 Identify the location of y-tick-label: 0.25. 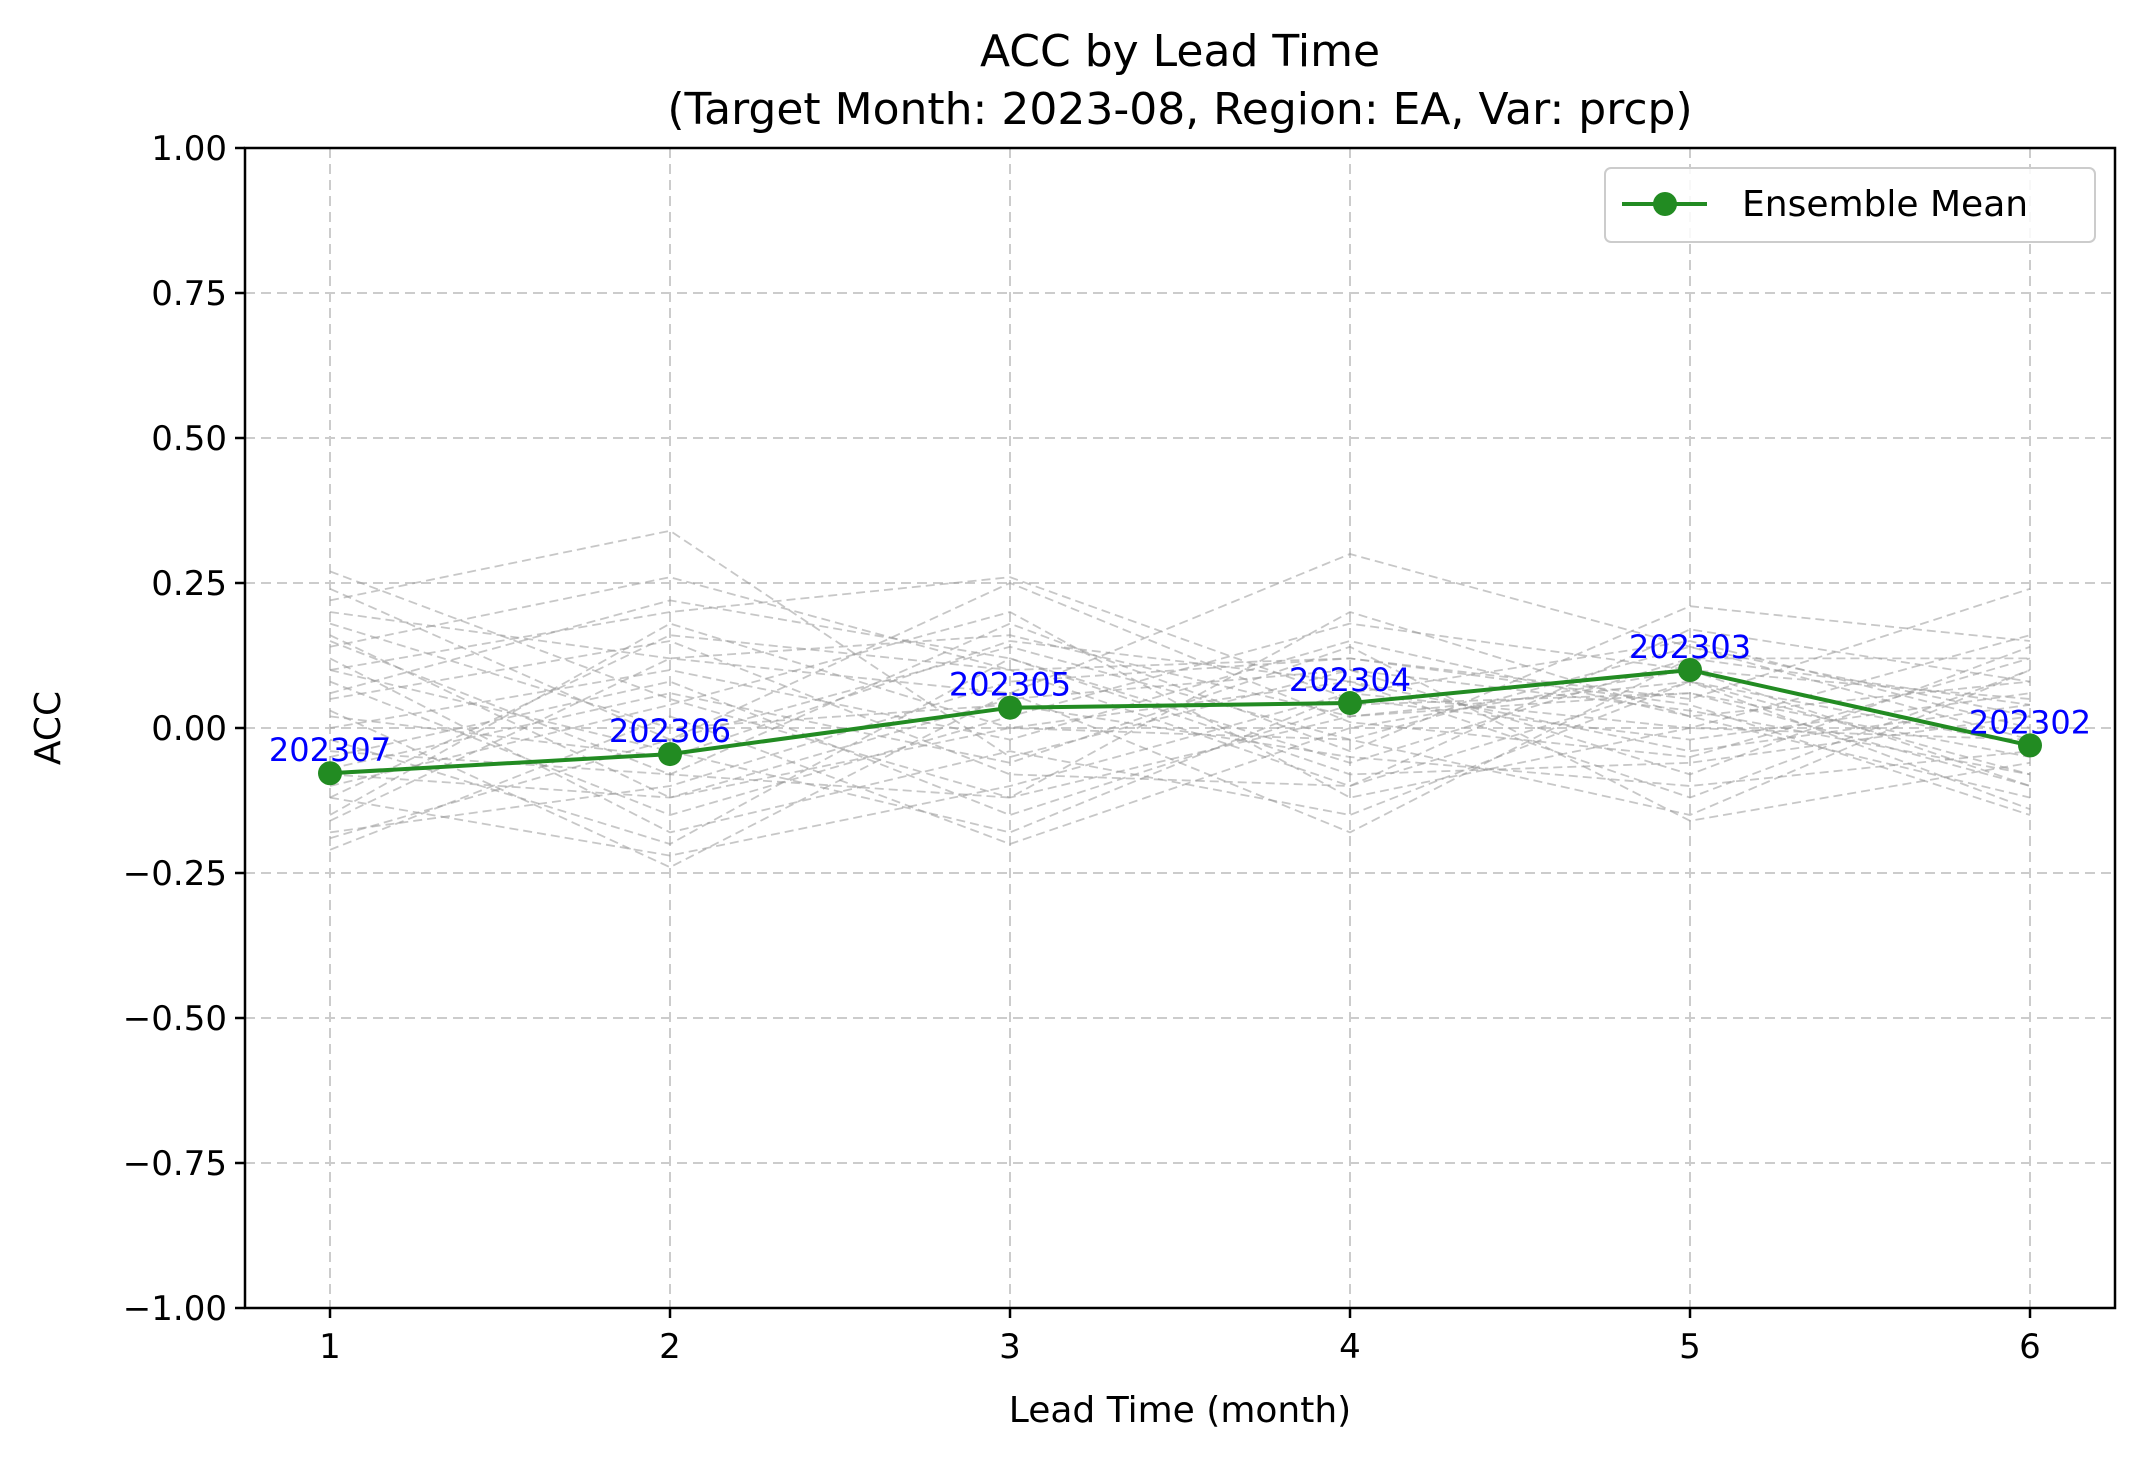
(189, 584).